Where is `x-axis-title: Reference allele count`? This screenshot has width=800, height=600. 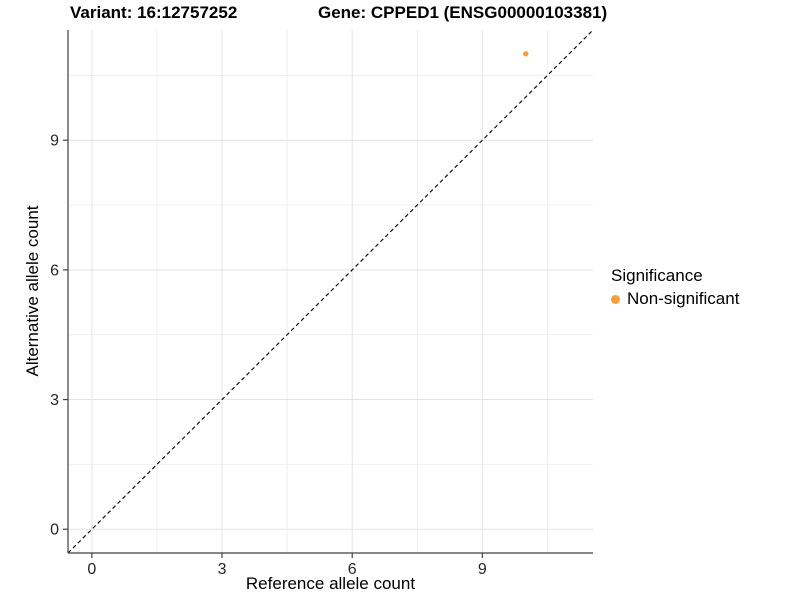 x-axis-title: Reference allele count is located at coordinates (330, 583).